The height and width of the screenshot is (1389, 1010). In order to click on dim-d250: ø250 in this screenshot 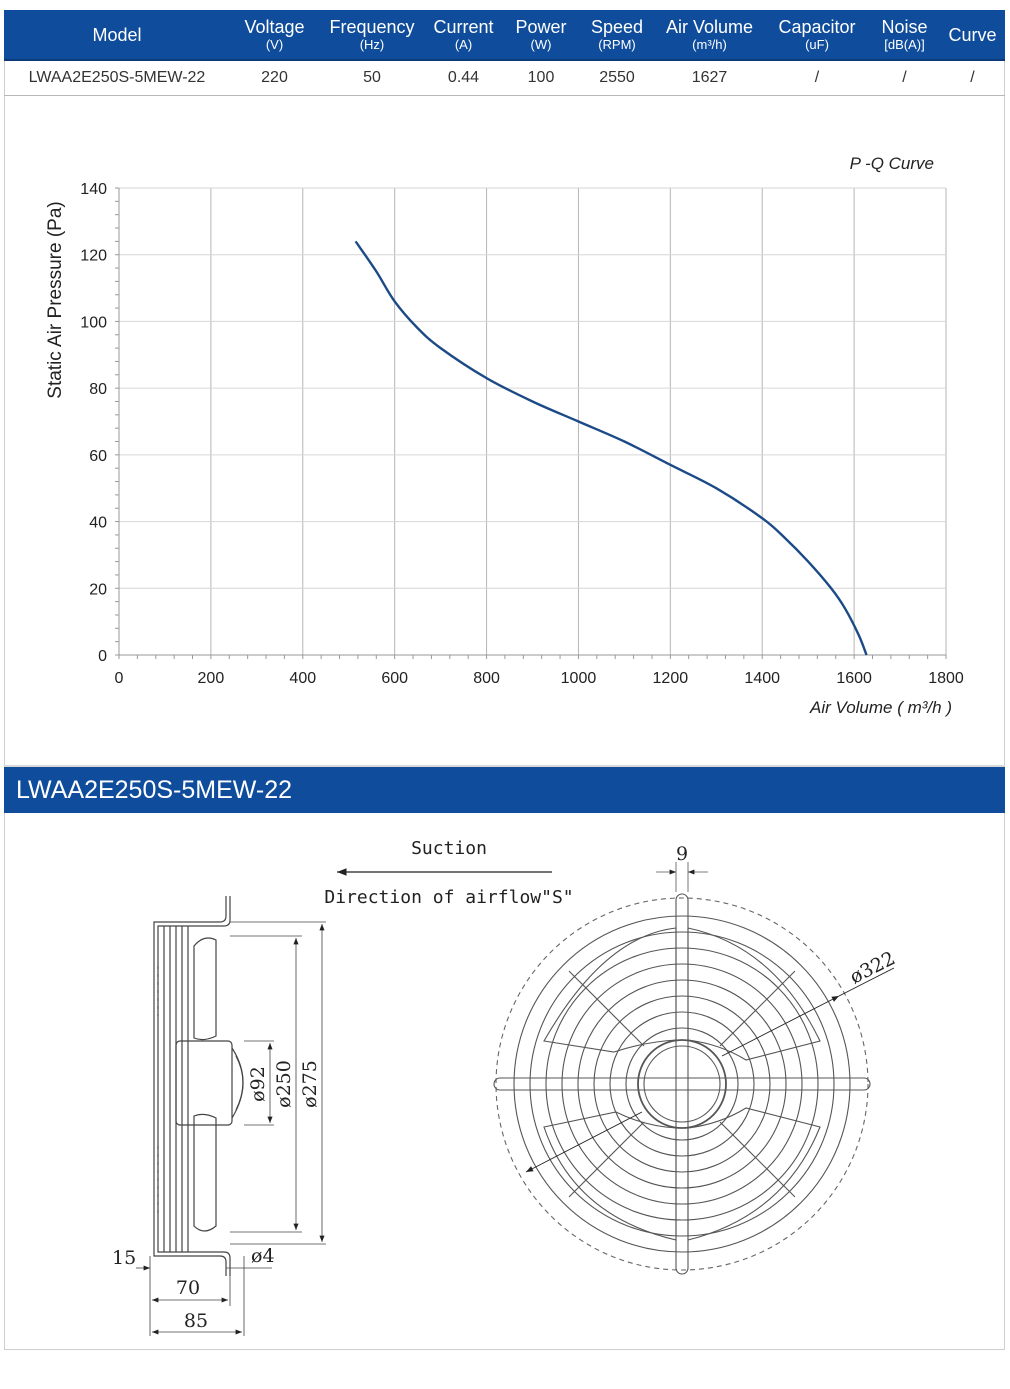, I will do `click(284, 1084)`.